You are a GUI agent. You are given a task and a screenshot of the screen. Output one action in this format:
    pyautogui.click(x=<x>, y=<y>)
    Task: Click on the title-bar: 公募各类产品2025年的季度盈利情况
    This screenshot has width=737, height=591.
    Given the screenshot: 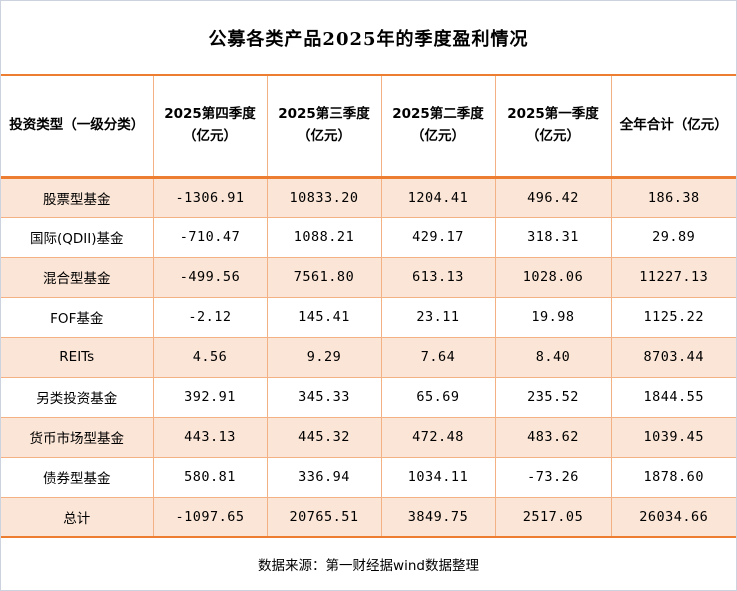 What is the action you would take?
    pyautogui.click(x=368, y=38)
    